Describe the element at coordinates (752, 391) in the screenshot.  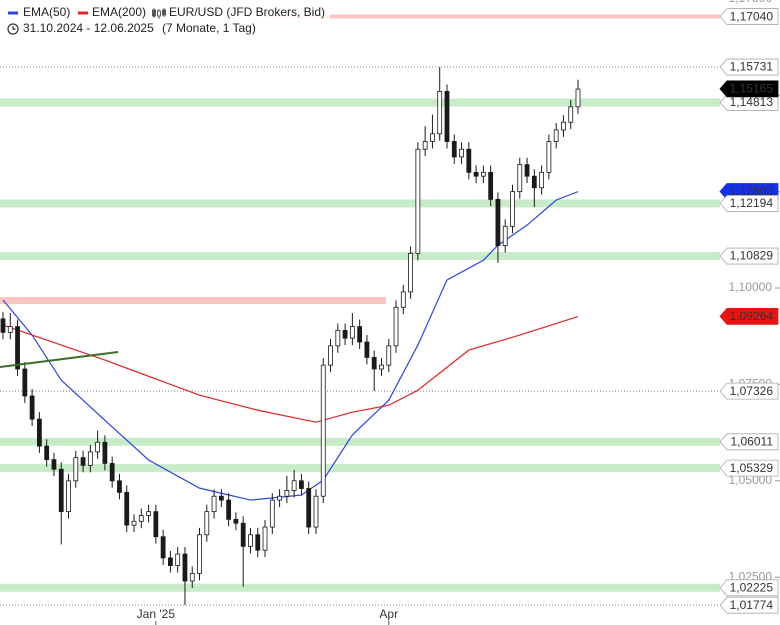
I see `price-label: 1,07326` at that location.